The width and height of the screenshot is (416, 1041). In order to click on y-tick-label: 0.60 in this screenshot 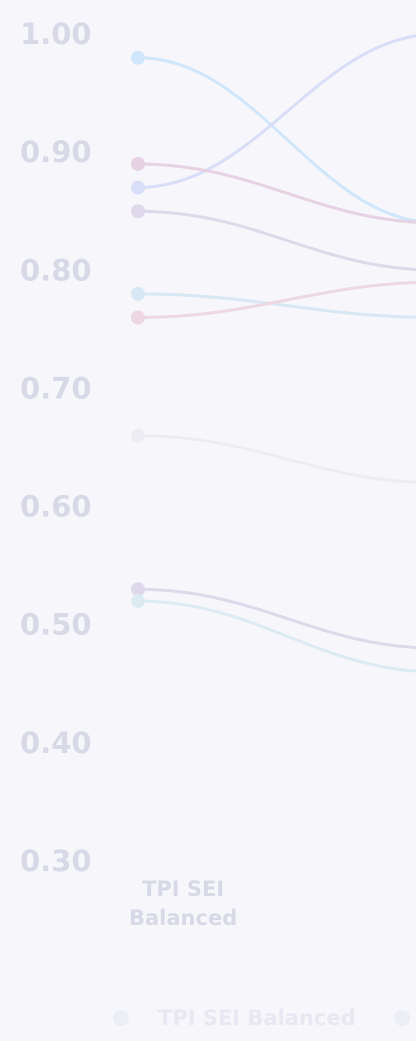, I will do `click(56, 507)`.